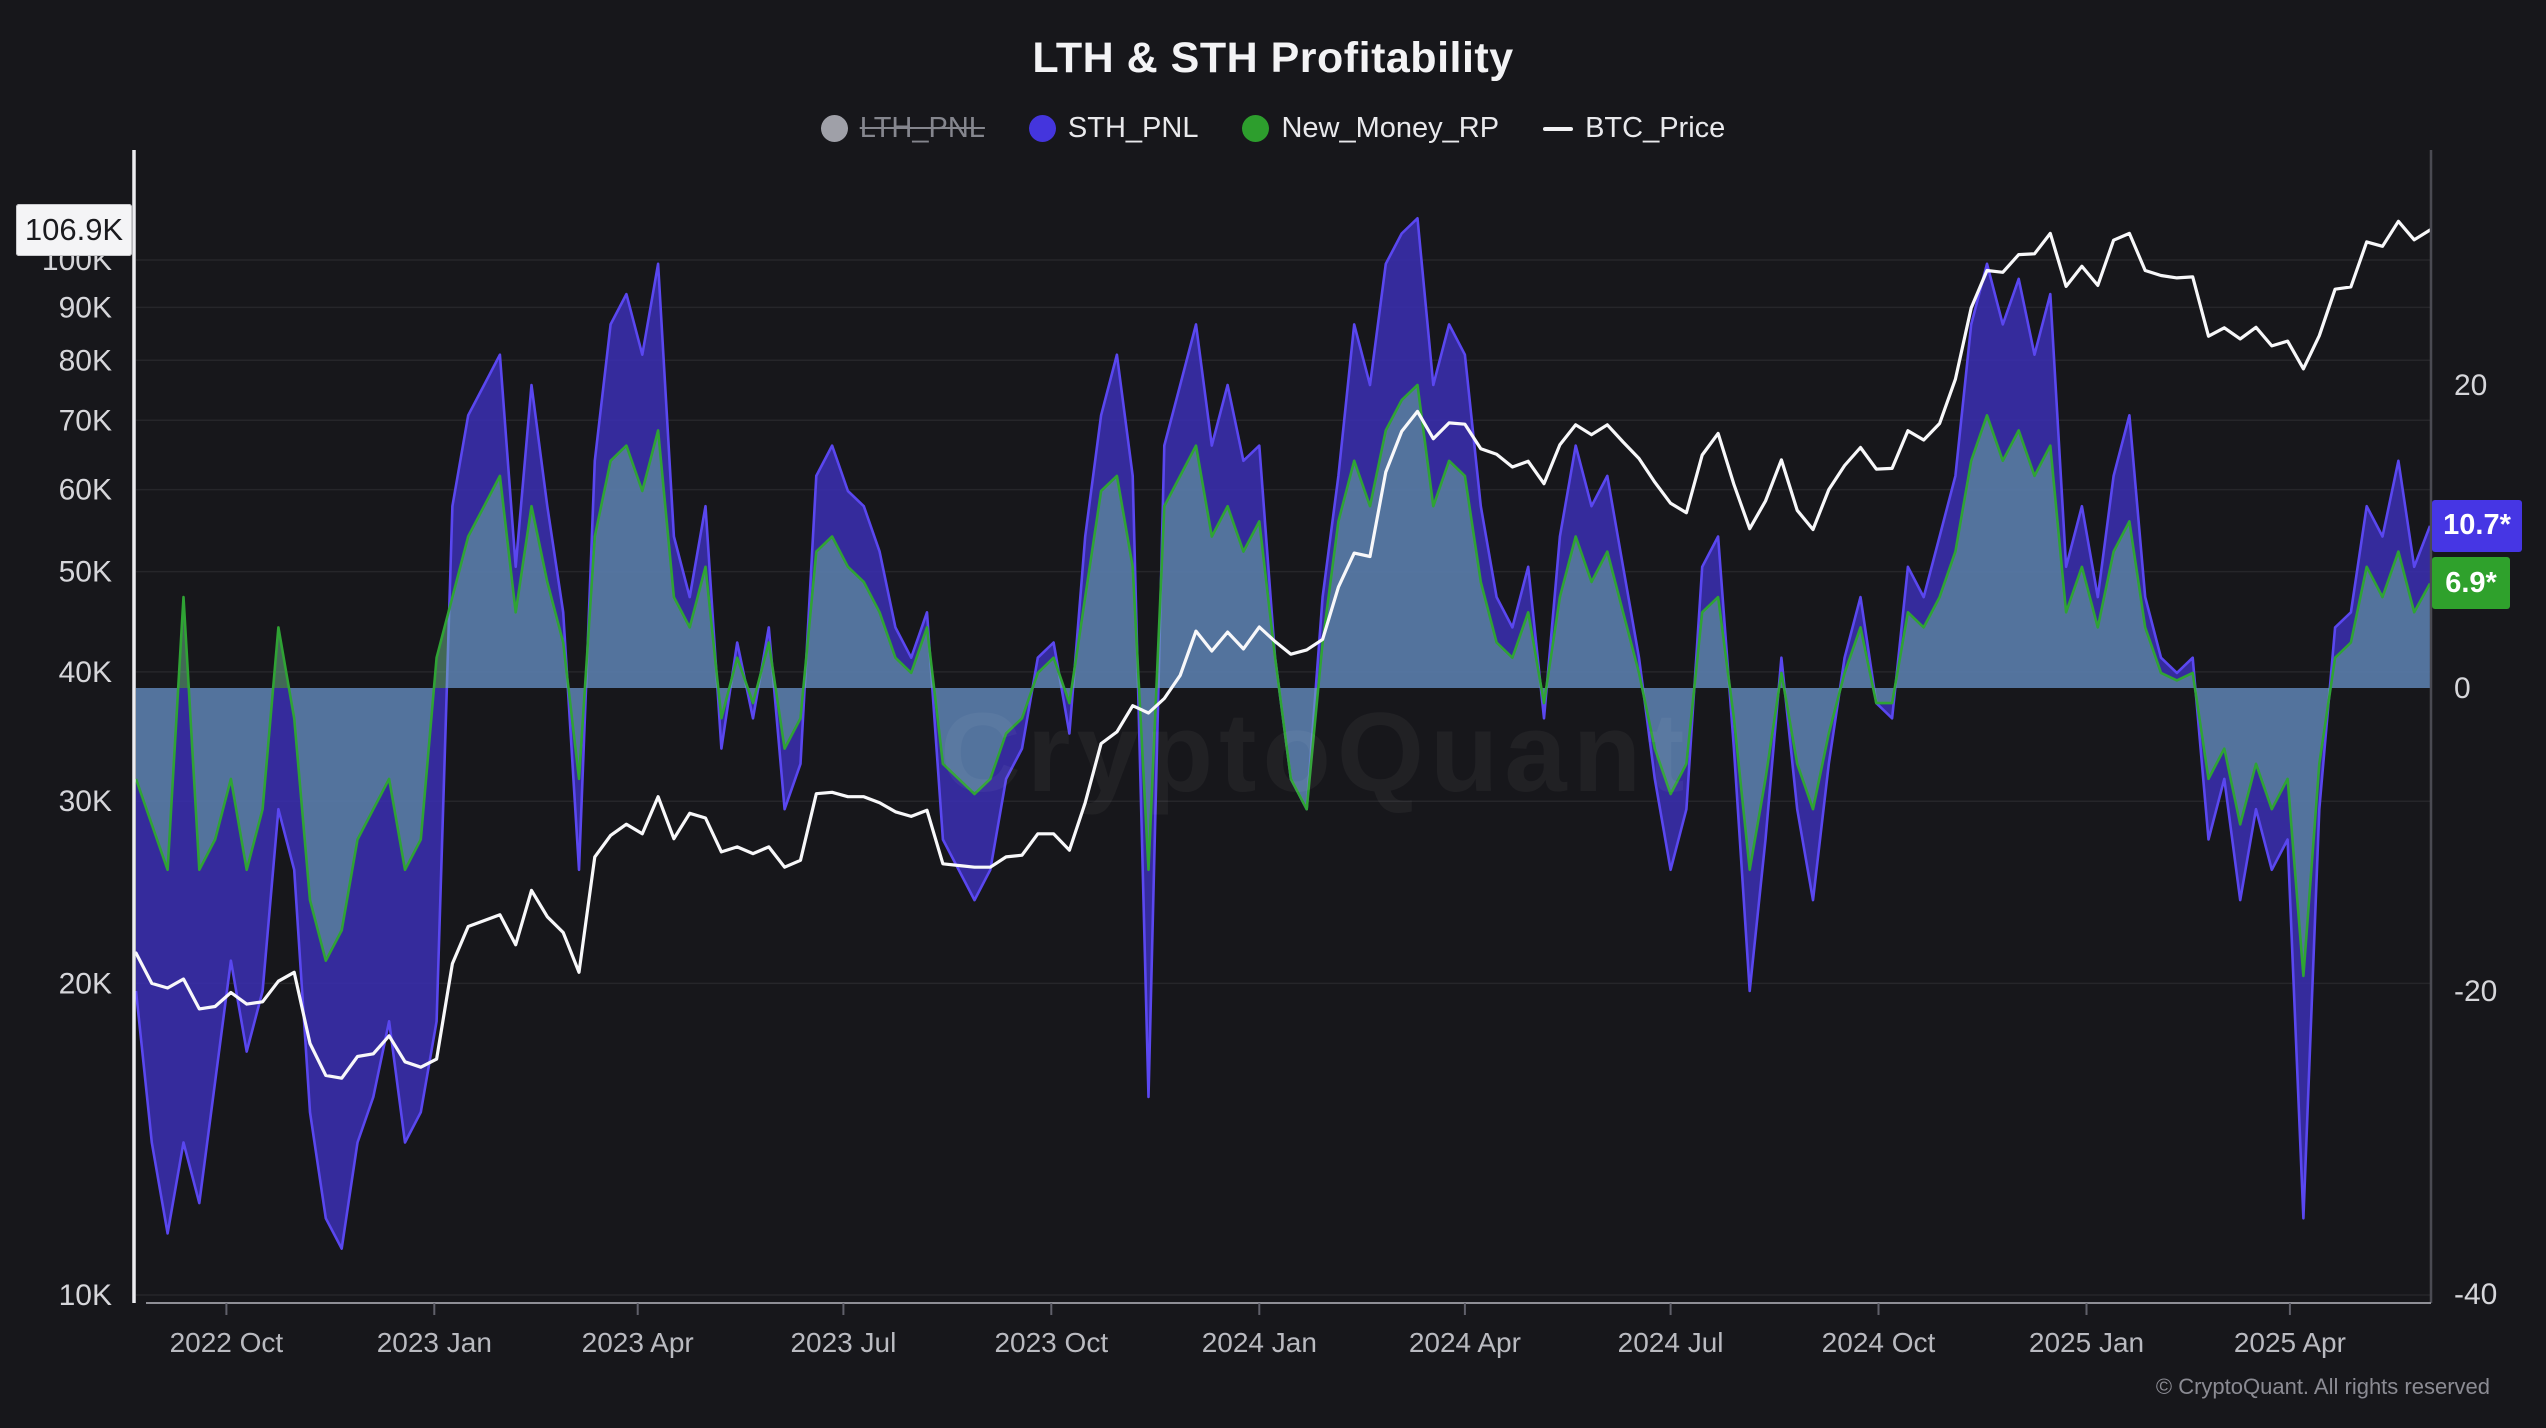 This screenshot has width=2546, height=1428. I want to click on left-axis-tick-label: 70K, so click(85, 420).